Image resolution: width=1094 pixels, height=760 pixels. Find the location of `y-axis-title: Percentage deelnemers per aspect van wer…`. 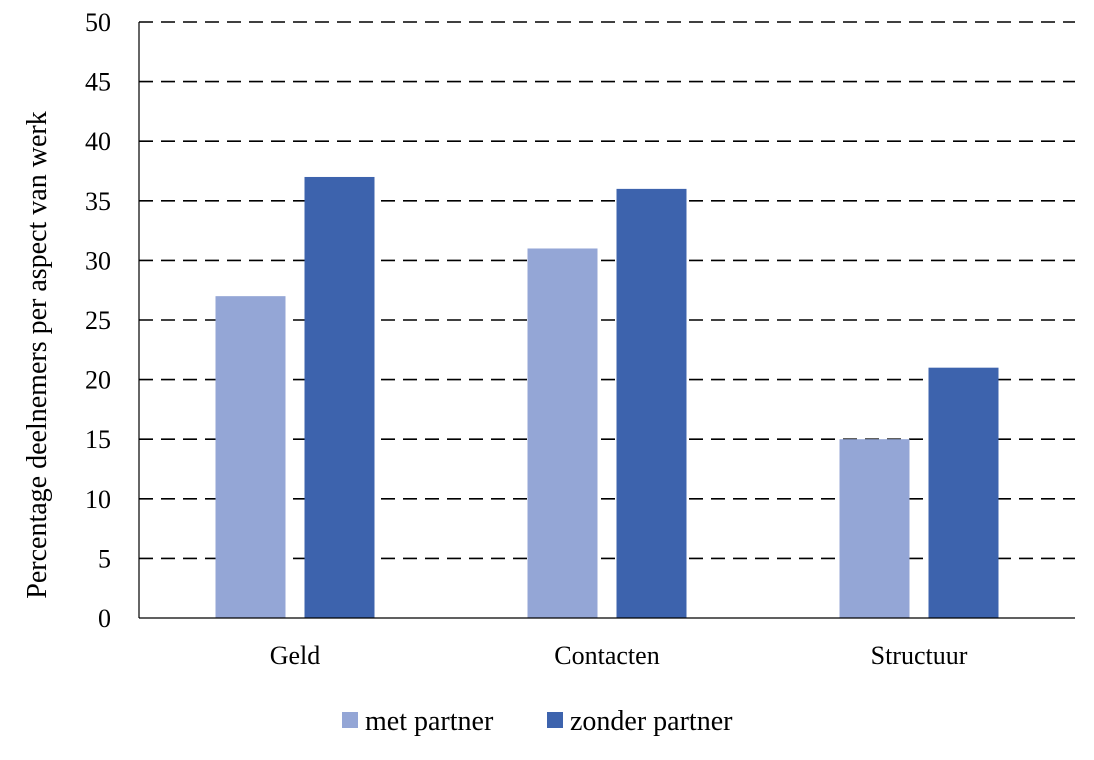

y-axis-title: Percentage deelnemers per aspect van wer… is located at coordinates (37, 354).